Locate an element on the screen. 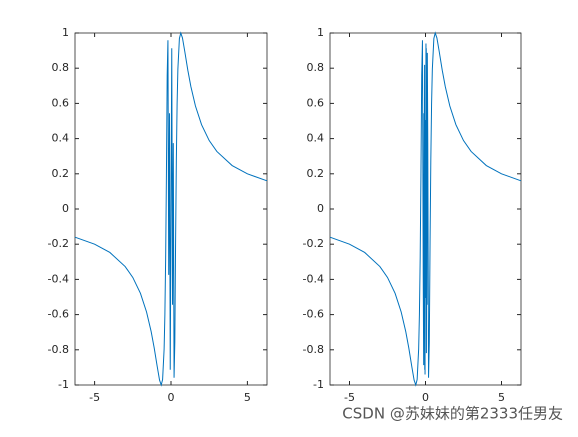 The width and height of the screenshot is (578, 437). watermark: CSDN @苏妹妹的第2333任男友 is located at coordinates (452, 414).